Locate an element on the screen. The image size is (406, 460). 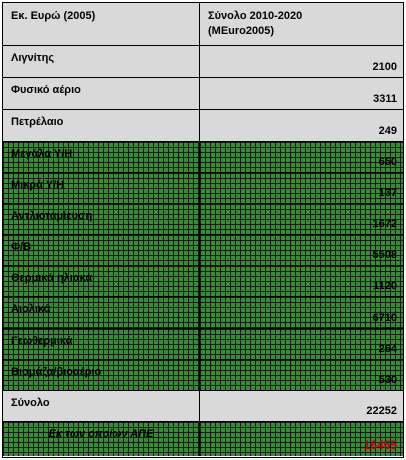
row-label: Φυσικό αέριο is located at coordinates (46, 90).